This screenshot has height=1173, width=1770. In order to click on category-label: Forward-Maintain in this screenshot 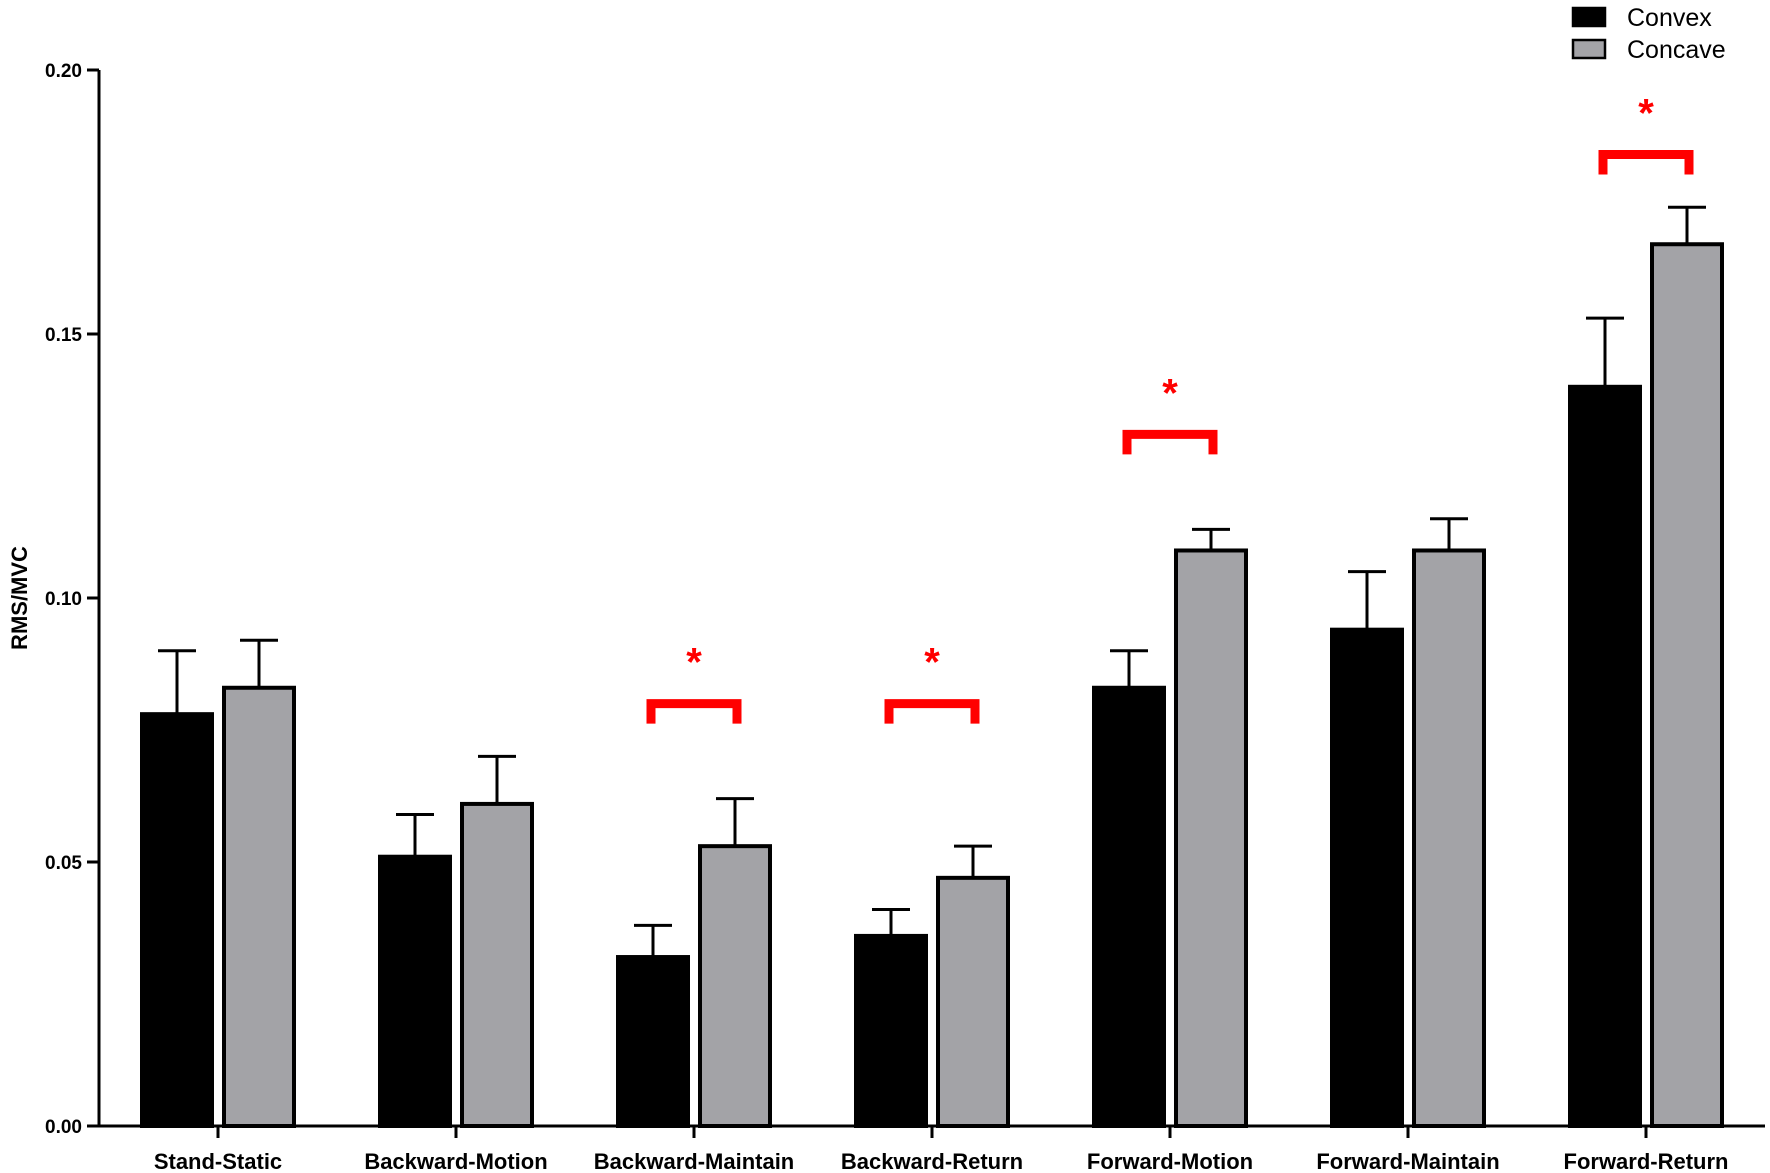, I will do `click(1407, 1161)`.